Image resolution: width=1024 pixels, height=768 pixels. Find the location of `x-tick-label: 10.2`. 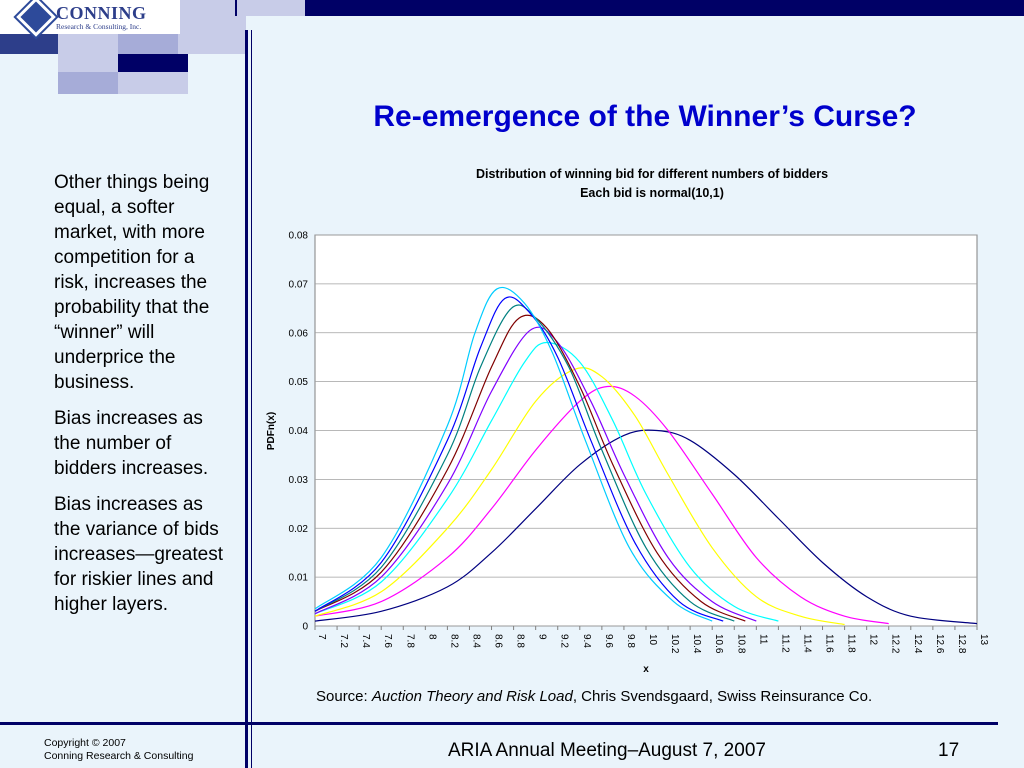

x-tick-label: 10.2 is located at coordinates (674, 644).